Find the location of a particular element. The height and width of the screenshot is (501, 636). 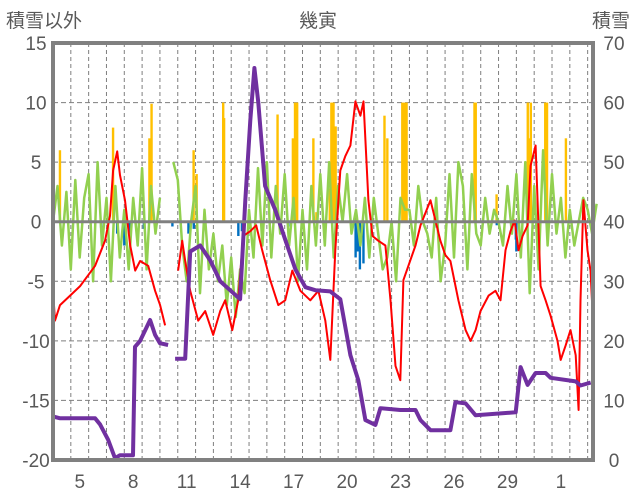

x-tick-label: 17 is located at coordinates (293, 482).